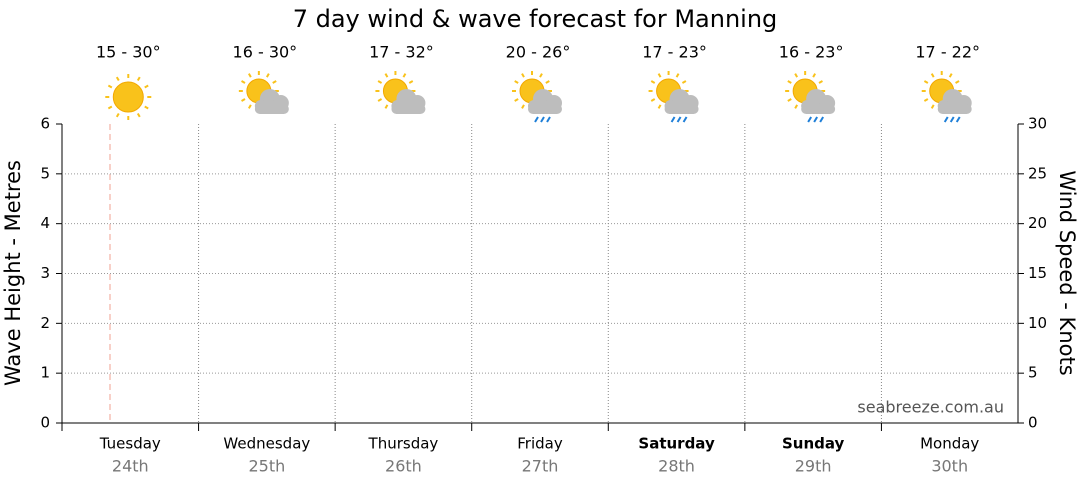  I want to click on y-tick-label: 5, so click(45, 173).